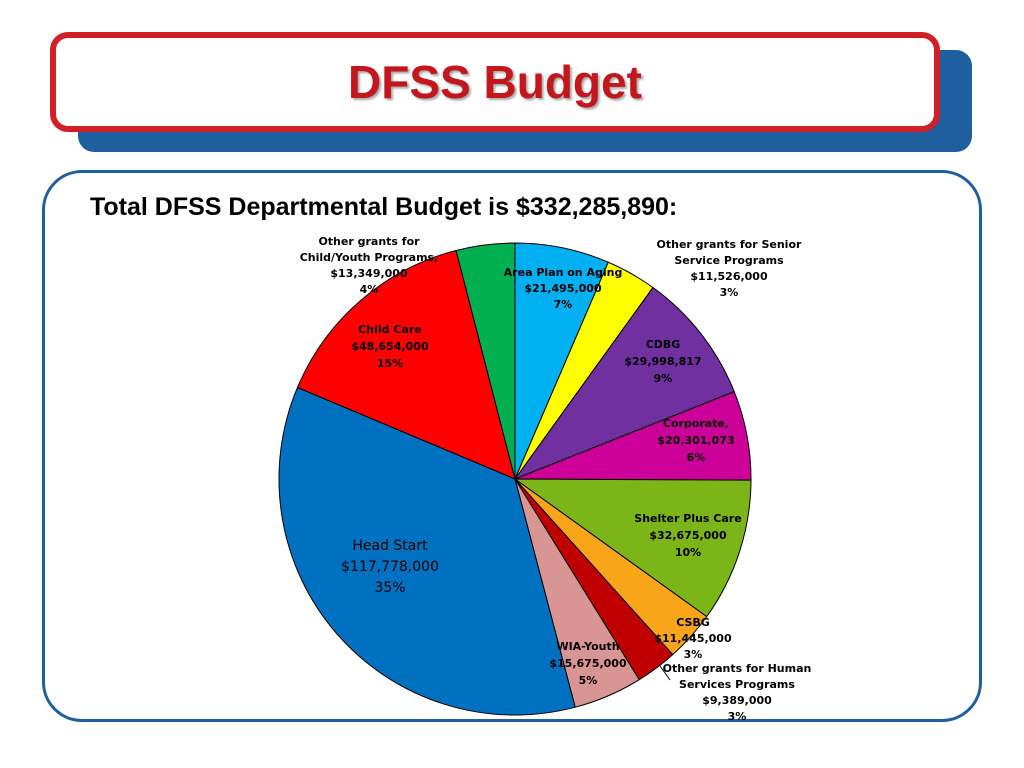 This screenshot has width=1024, height=768. I want to click on pie-slice-child-care, so click(406, 364).